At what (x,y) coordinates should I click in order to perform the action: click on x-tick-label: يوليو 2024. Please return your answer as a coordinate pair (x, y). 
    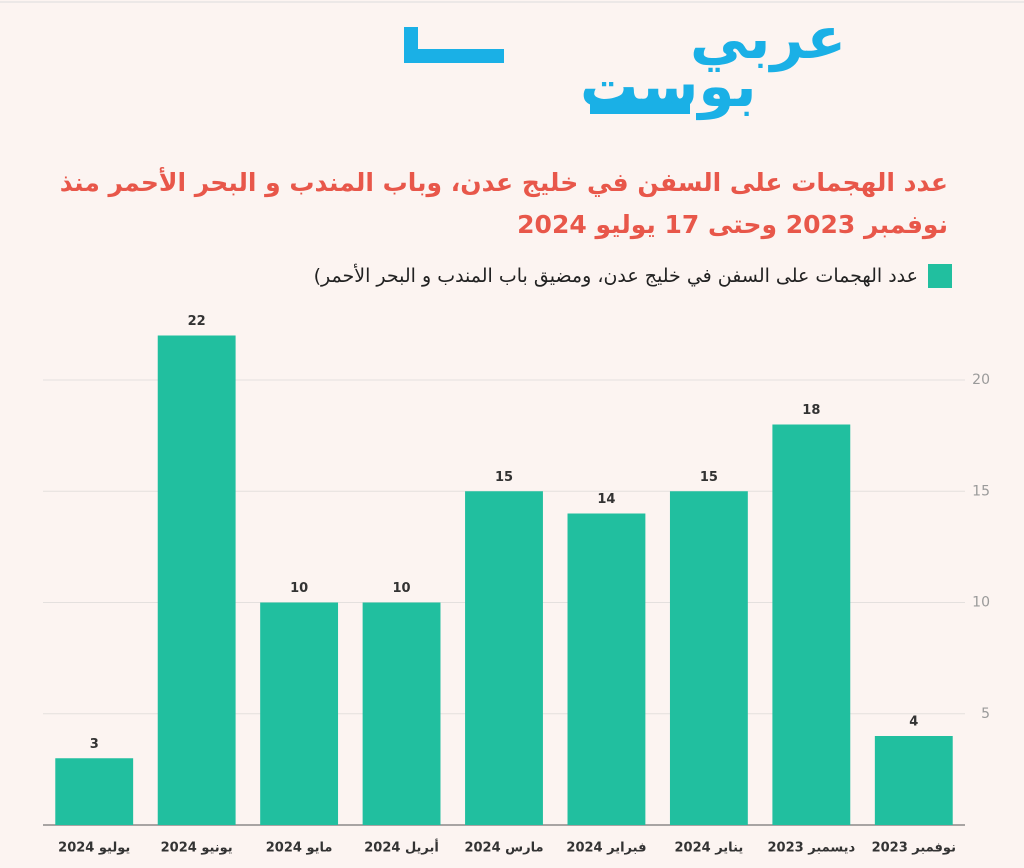
    Looking at the image, I should click on (94, 848).